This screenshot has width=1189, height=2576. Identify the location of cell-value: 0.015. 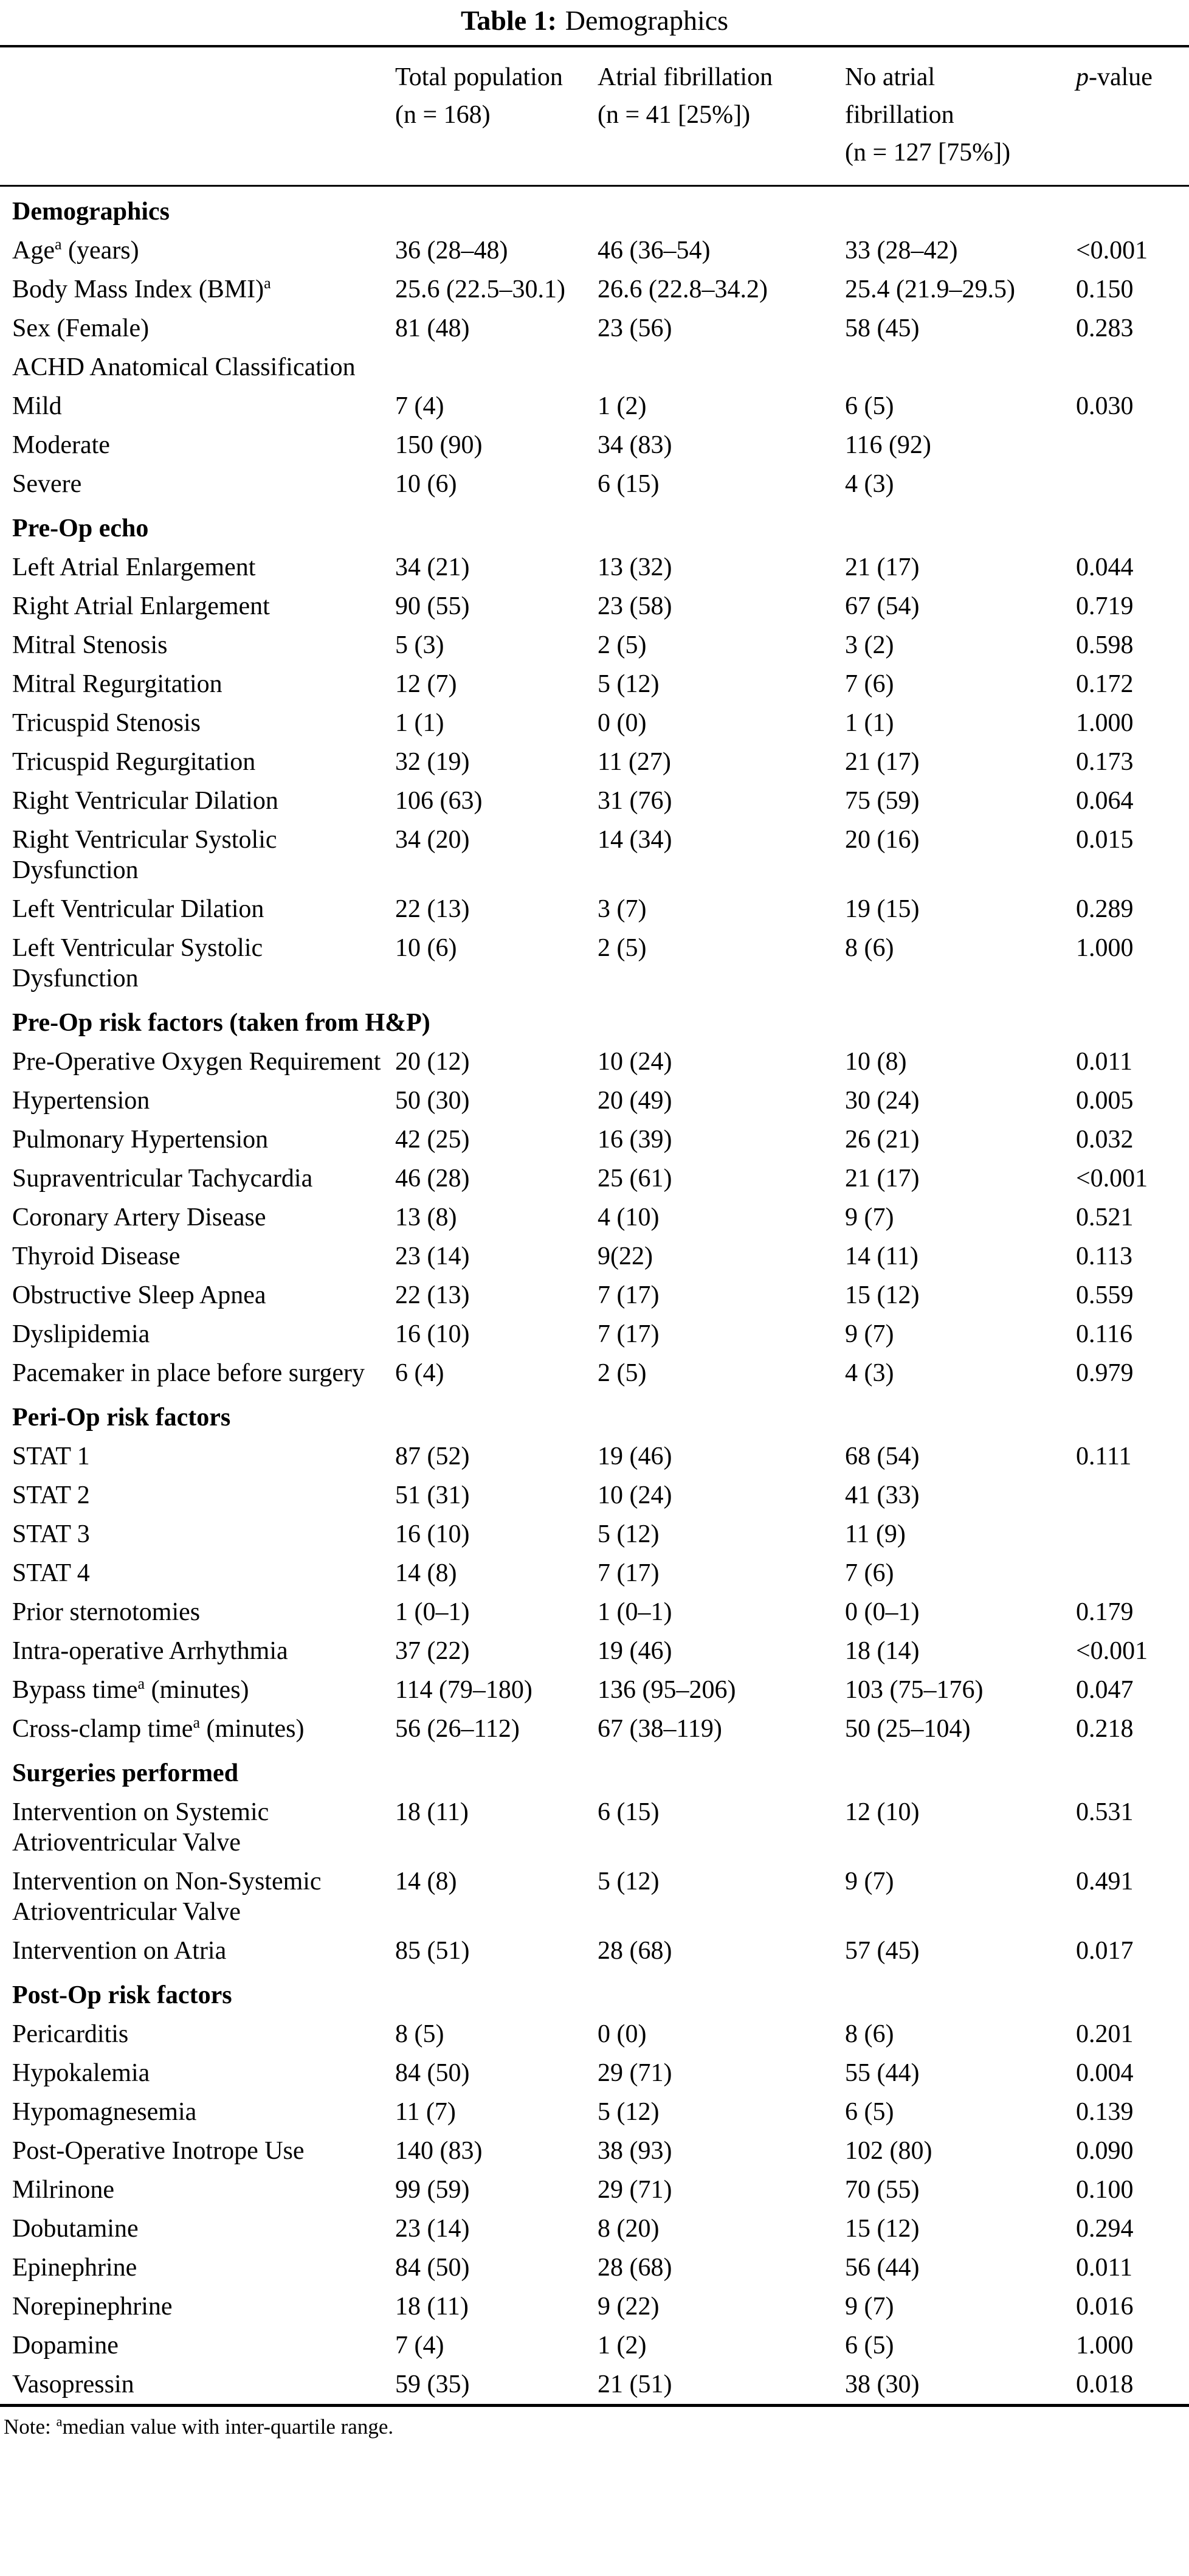
(1105, 840).